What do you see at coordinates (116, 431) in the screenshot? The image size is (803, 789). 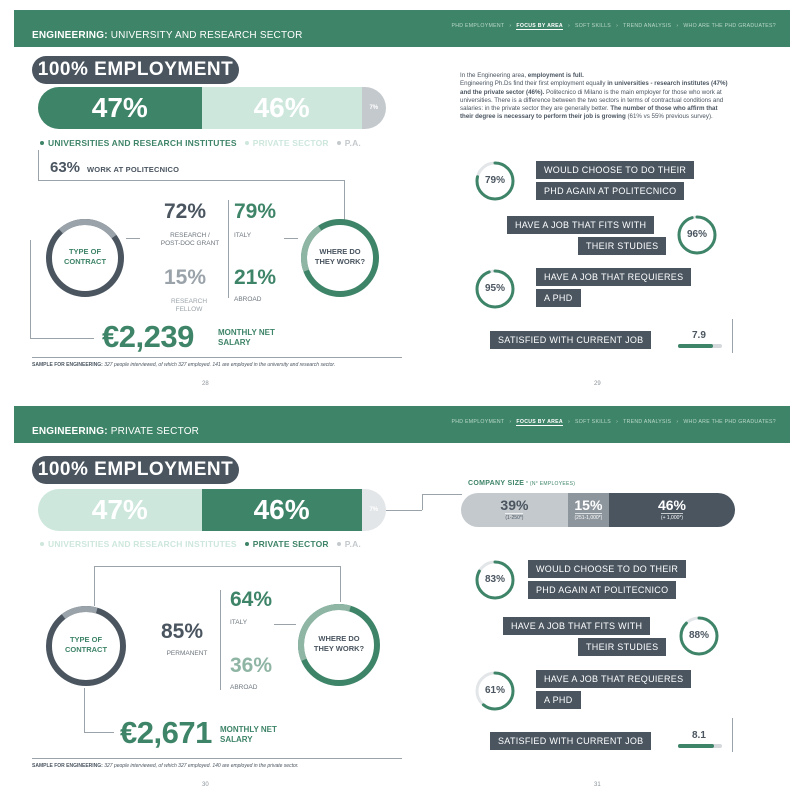 I see `page-title: ENGINEERING: PRIVATE SECTOR` at bounding box center [116, 431].